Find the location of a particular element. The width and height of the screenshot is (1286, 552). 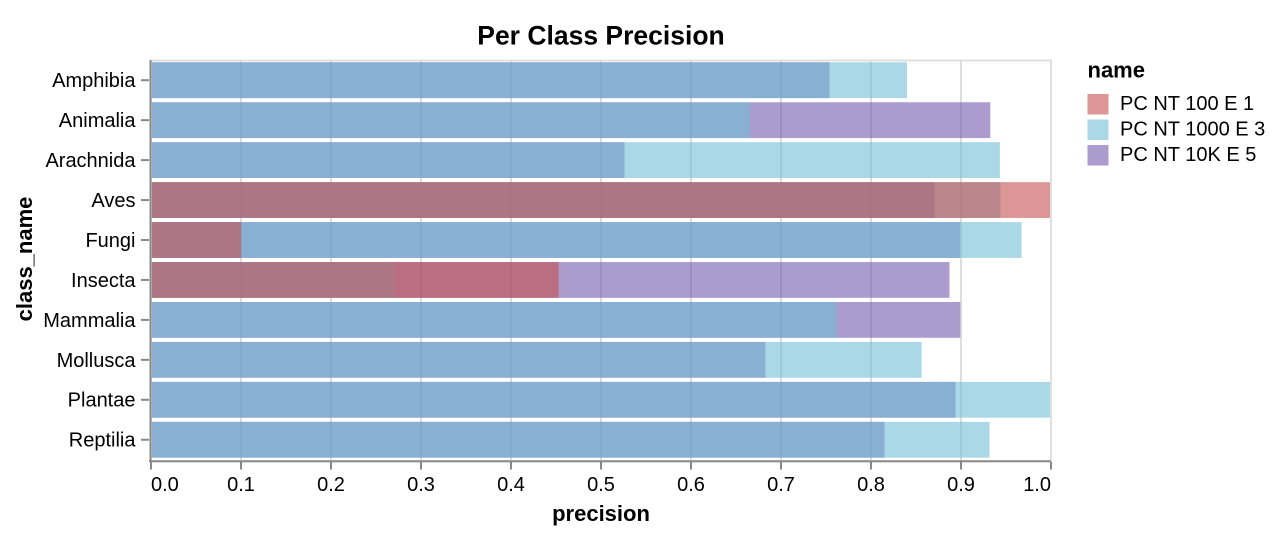

svg-text: name is located at coordinates (1116, 70).